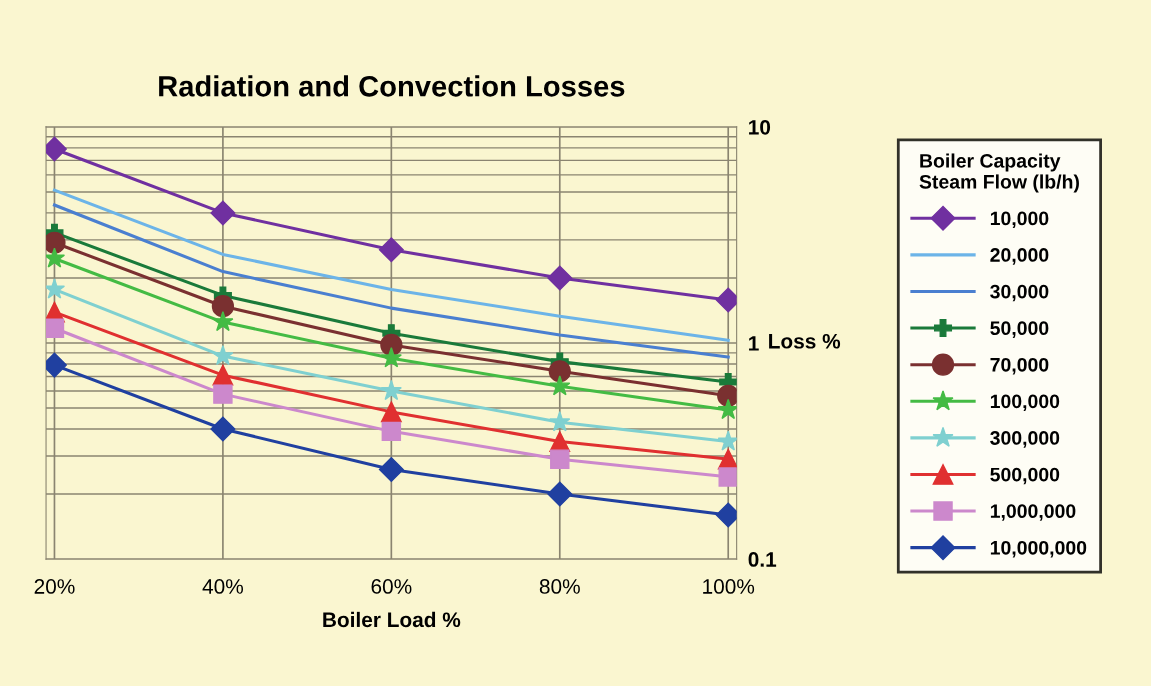 The image size is (1151, 686). I want to click on x-tick-label: 40%, so click(223, 586).